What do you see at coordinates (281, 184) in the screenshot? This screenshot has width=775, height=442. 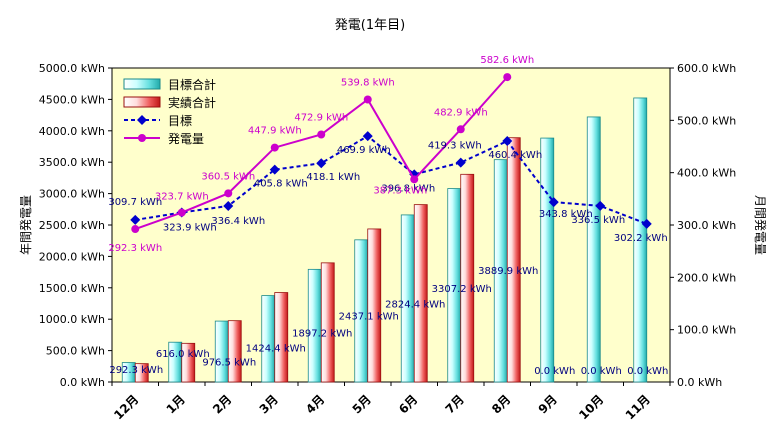 I see `target-data-label: 405.8 kWh` at bounding box center [281, 184].